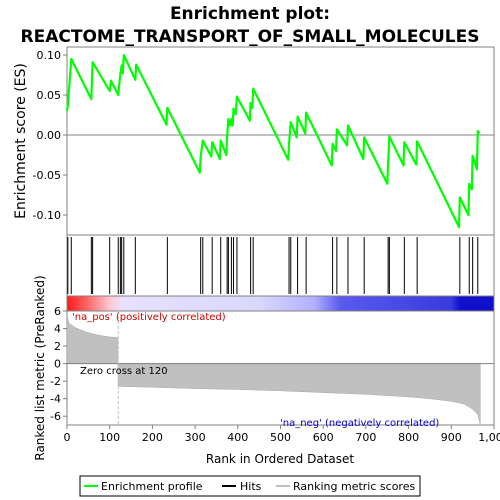  I want to click on legend-box, so click(250, 486).